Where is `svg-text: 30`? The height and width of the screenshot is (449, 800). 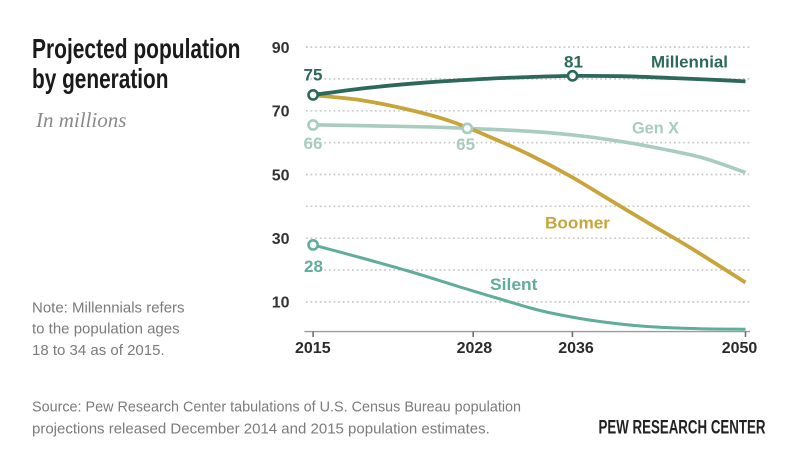 svg-text: 30 is located at coordinates (281, 239).